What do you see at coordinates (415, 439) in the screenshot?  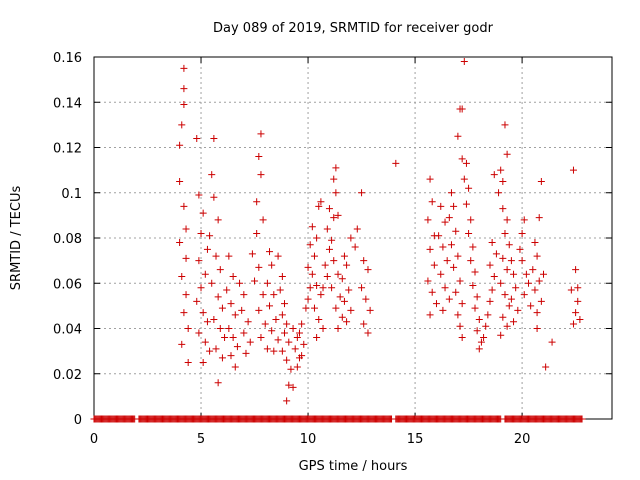 I see `x-tick-label: 15` at bounding box center [415, 439].